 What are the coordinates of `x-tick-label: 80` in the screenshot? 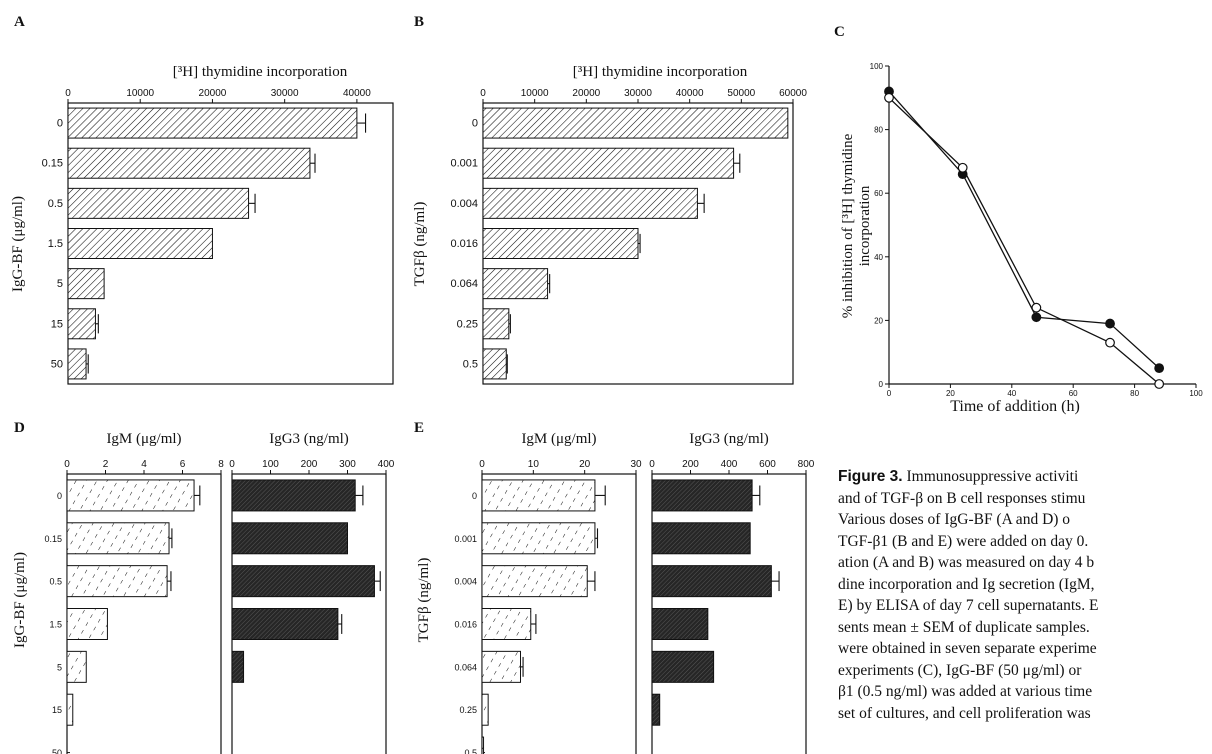 It's located at (1134, 393).